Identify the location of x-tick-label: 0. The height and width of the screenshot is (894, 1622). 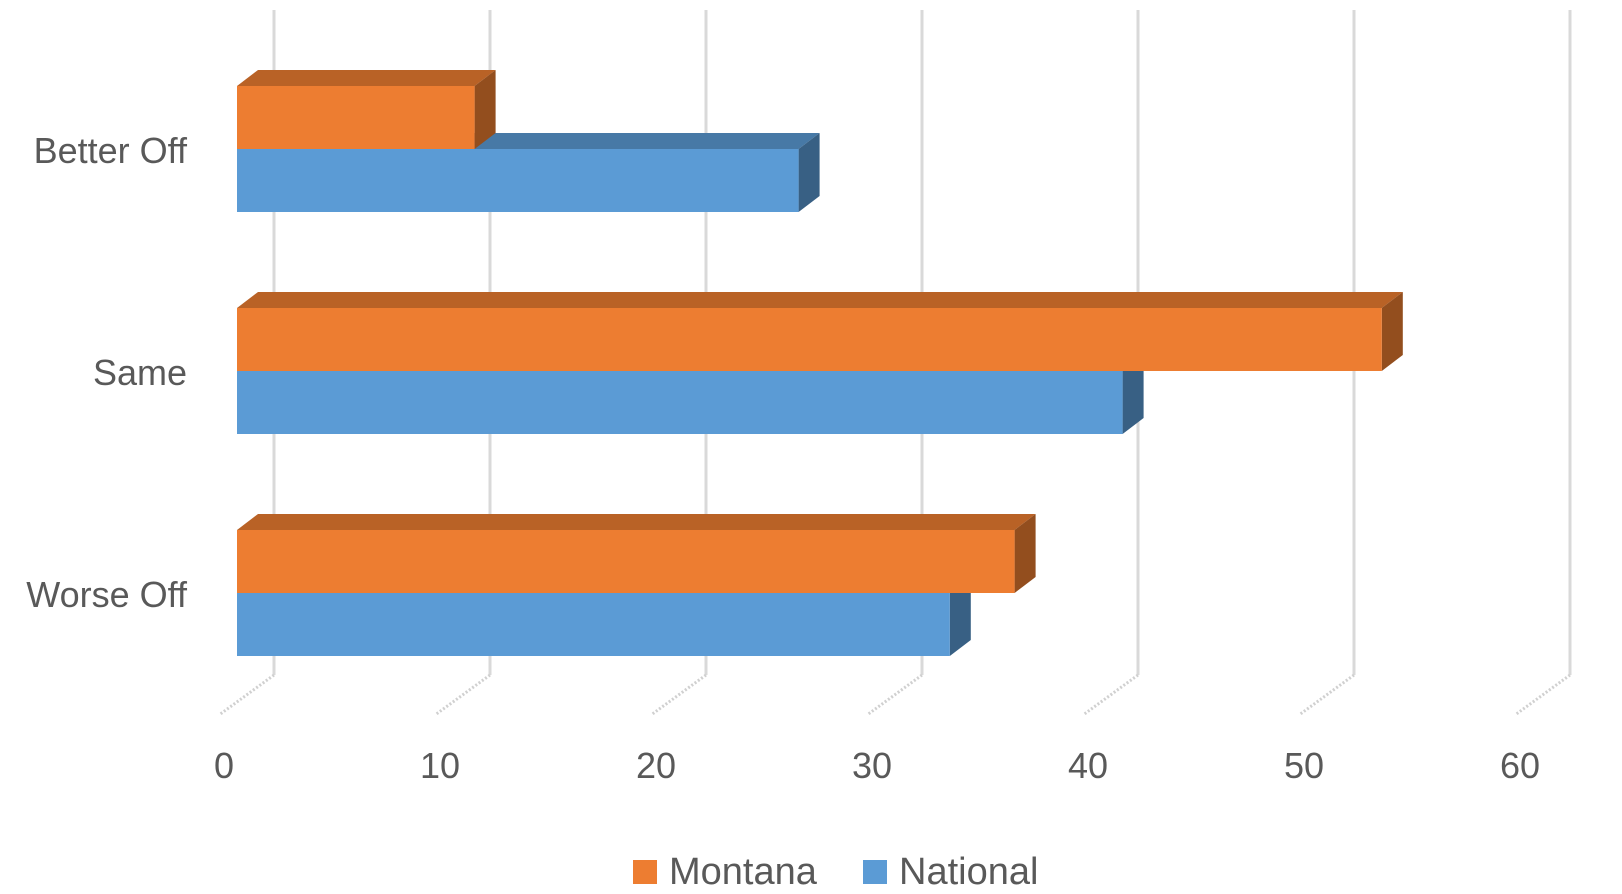
(224, 765).